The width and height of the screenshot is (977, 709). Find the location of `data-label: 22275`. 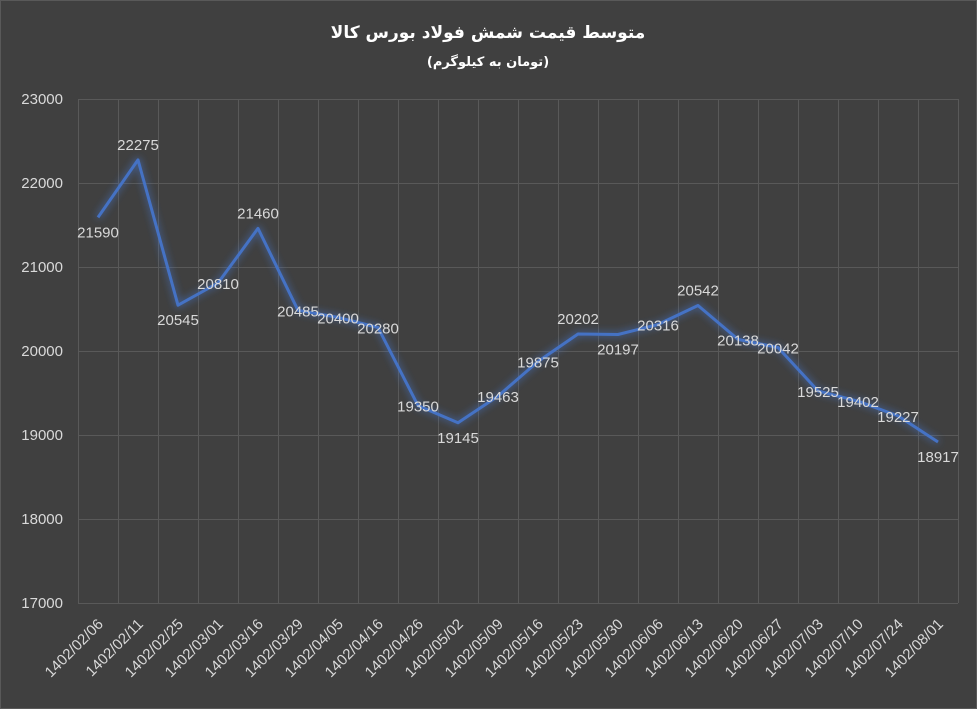

data-label: 22275 is located at coordinates (138, 145).